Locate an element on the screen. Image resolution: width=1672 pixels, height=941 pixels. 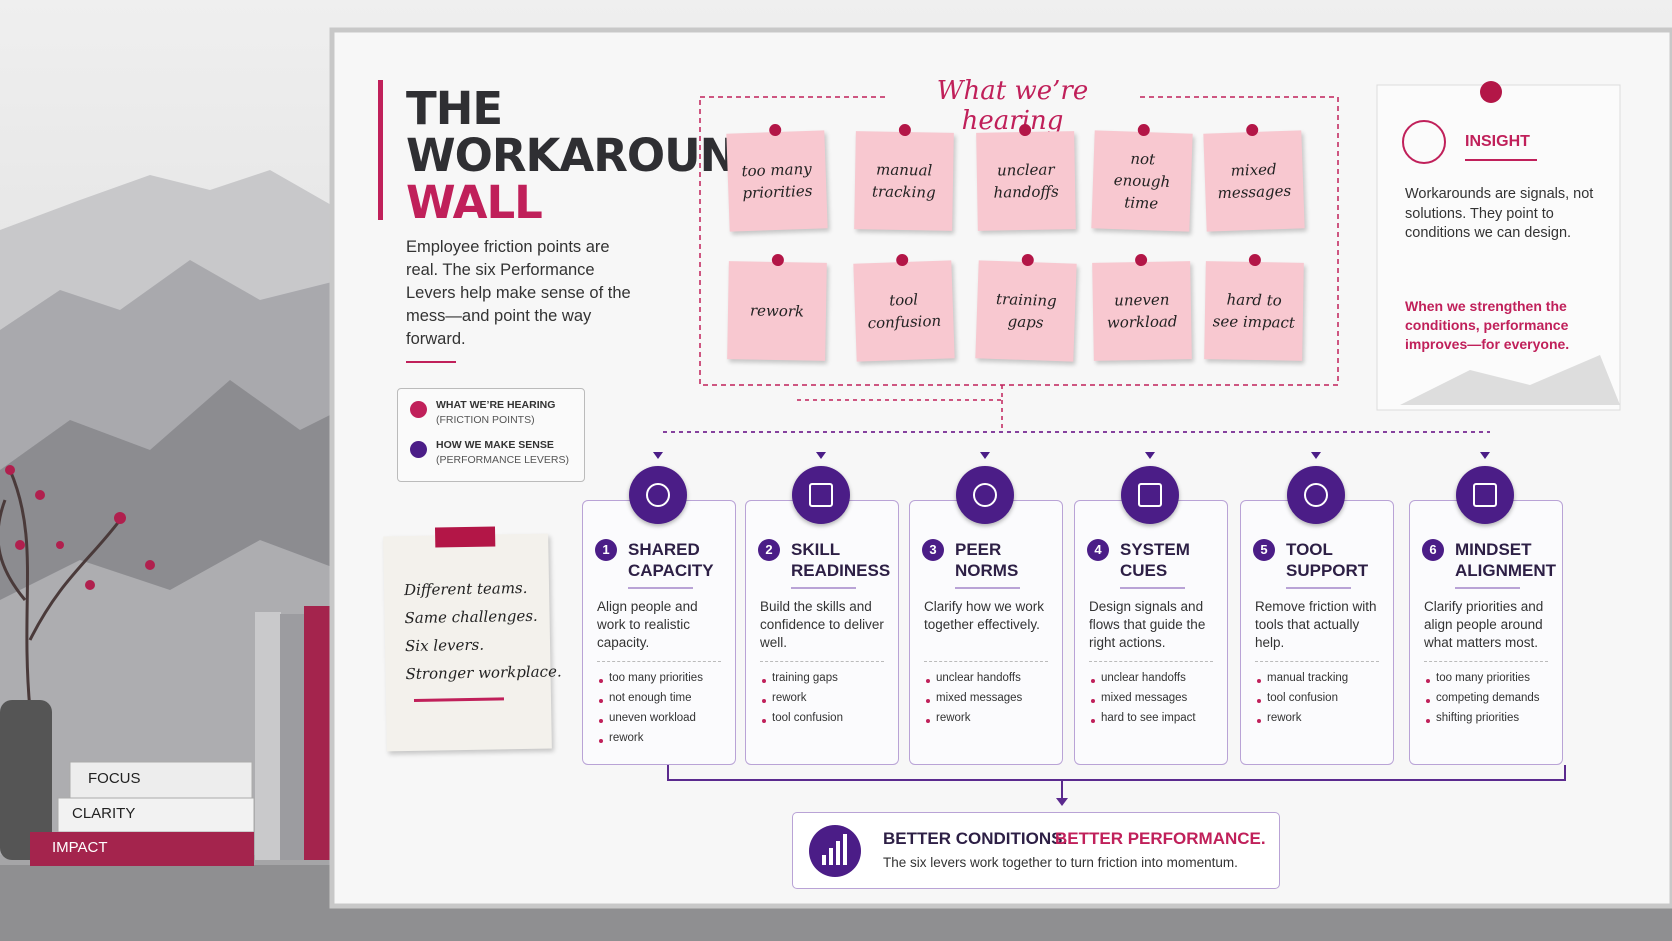
lever-item: shifting priorities is located at coordinates (1478, 718).